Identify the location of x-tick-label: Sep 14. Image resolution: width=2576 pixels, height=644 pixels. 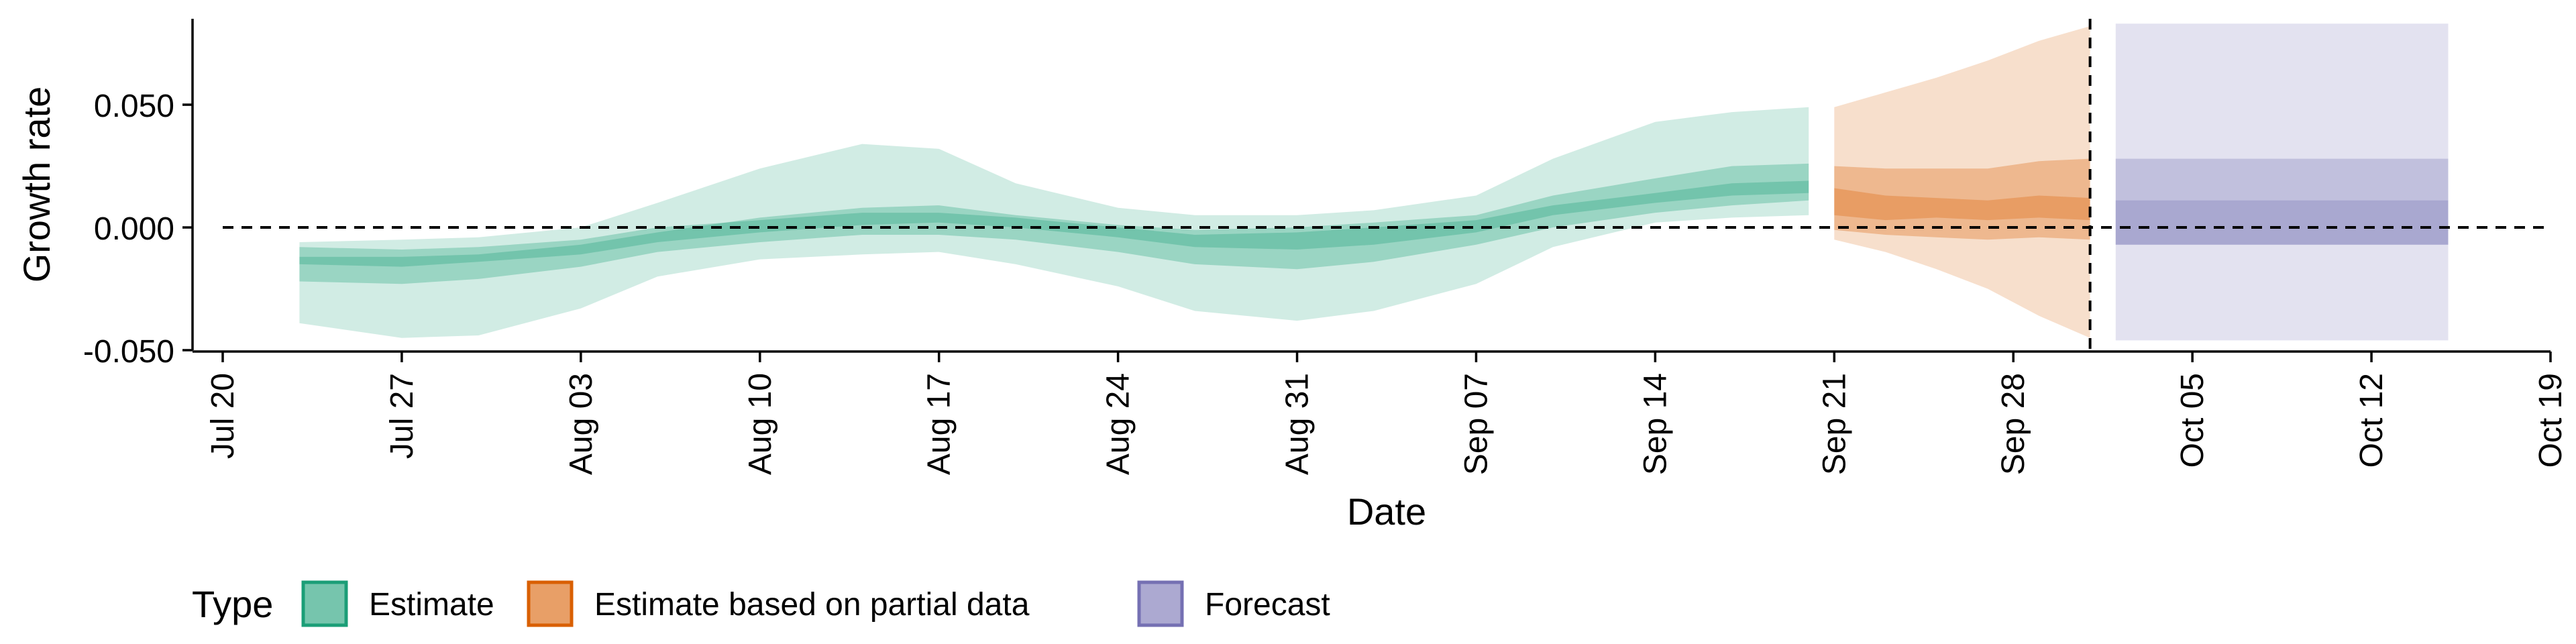
(1655, 424).